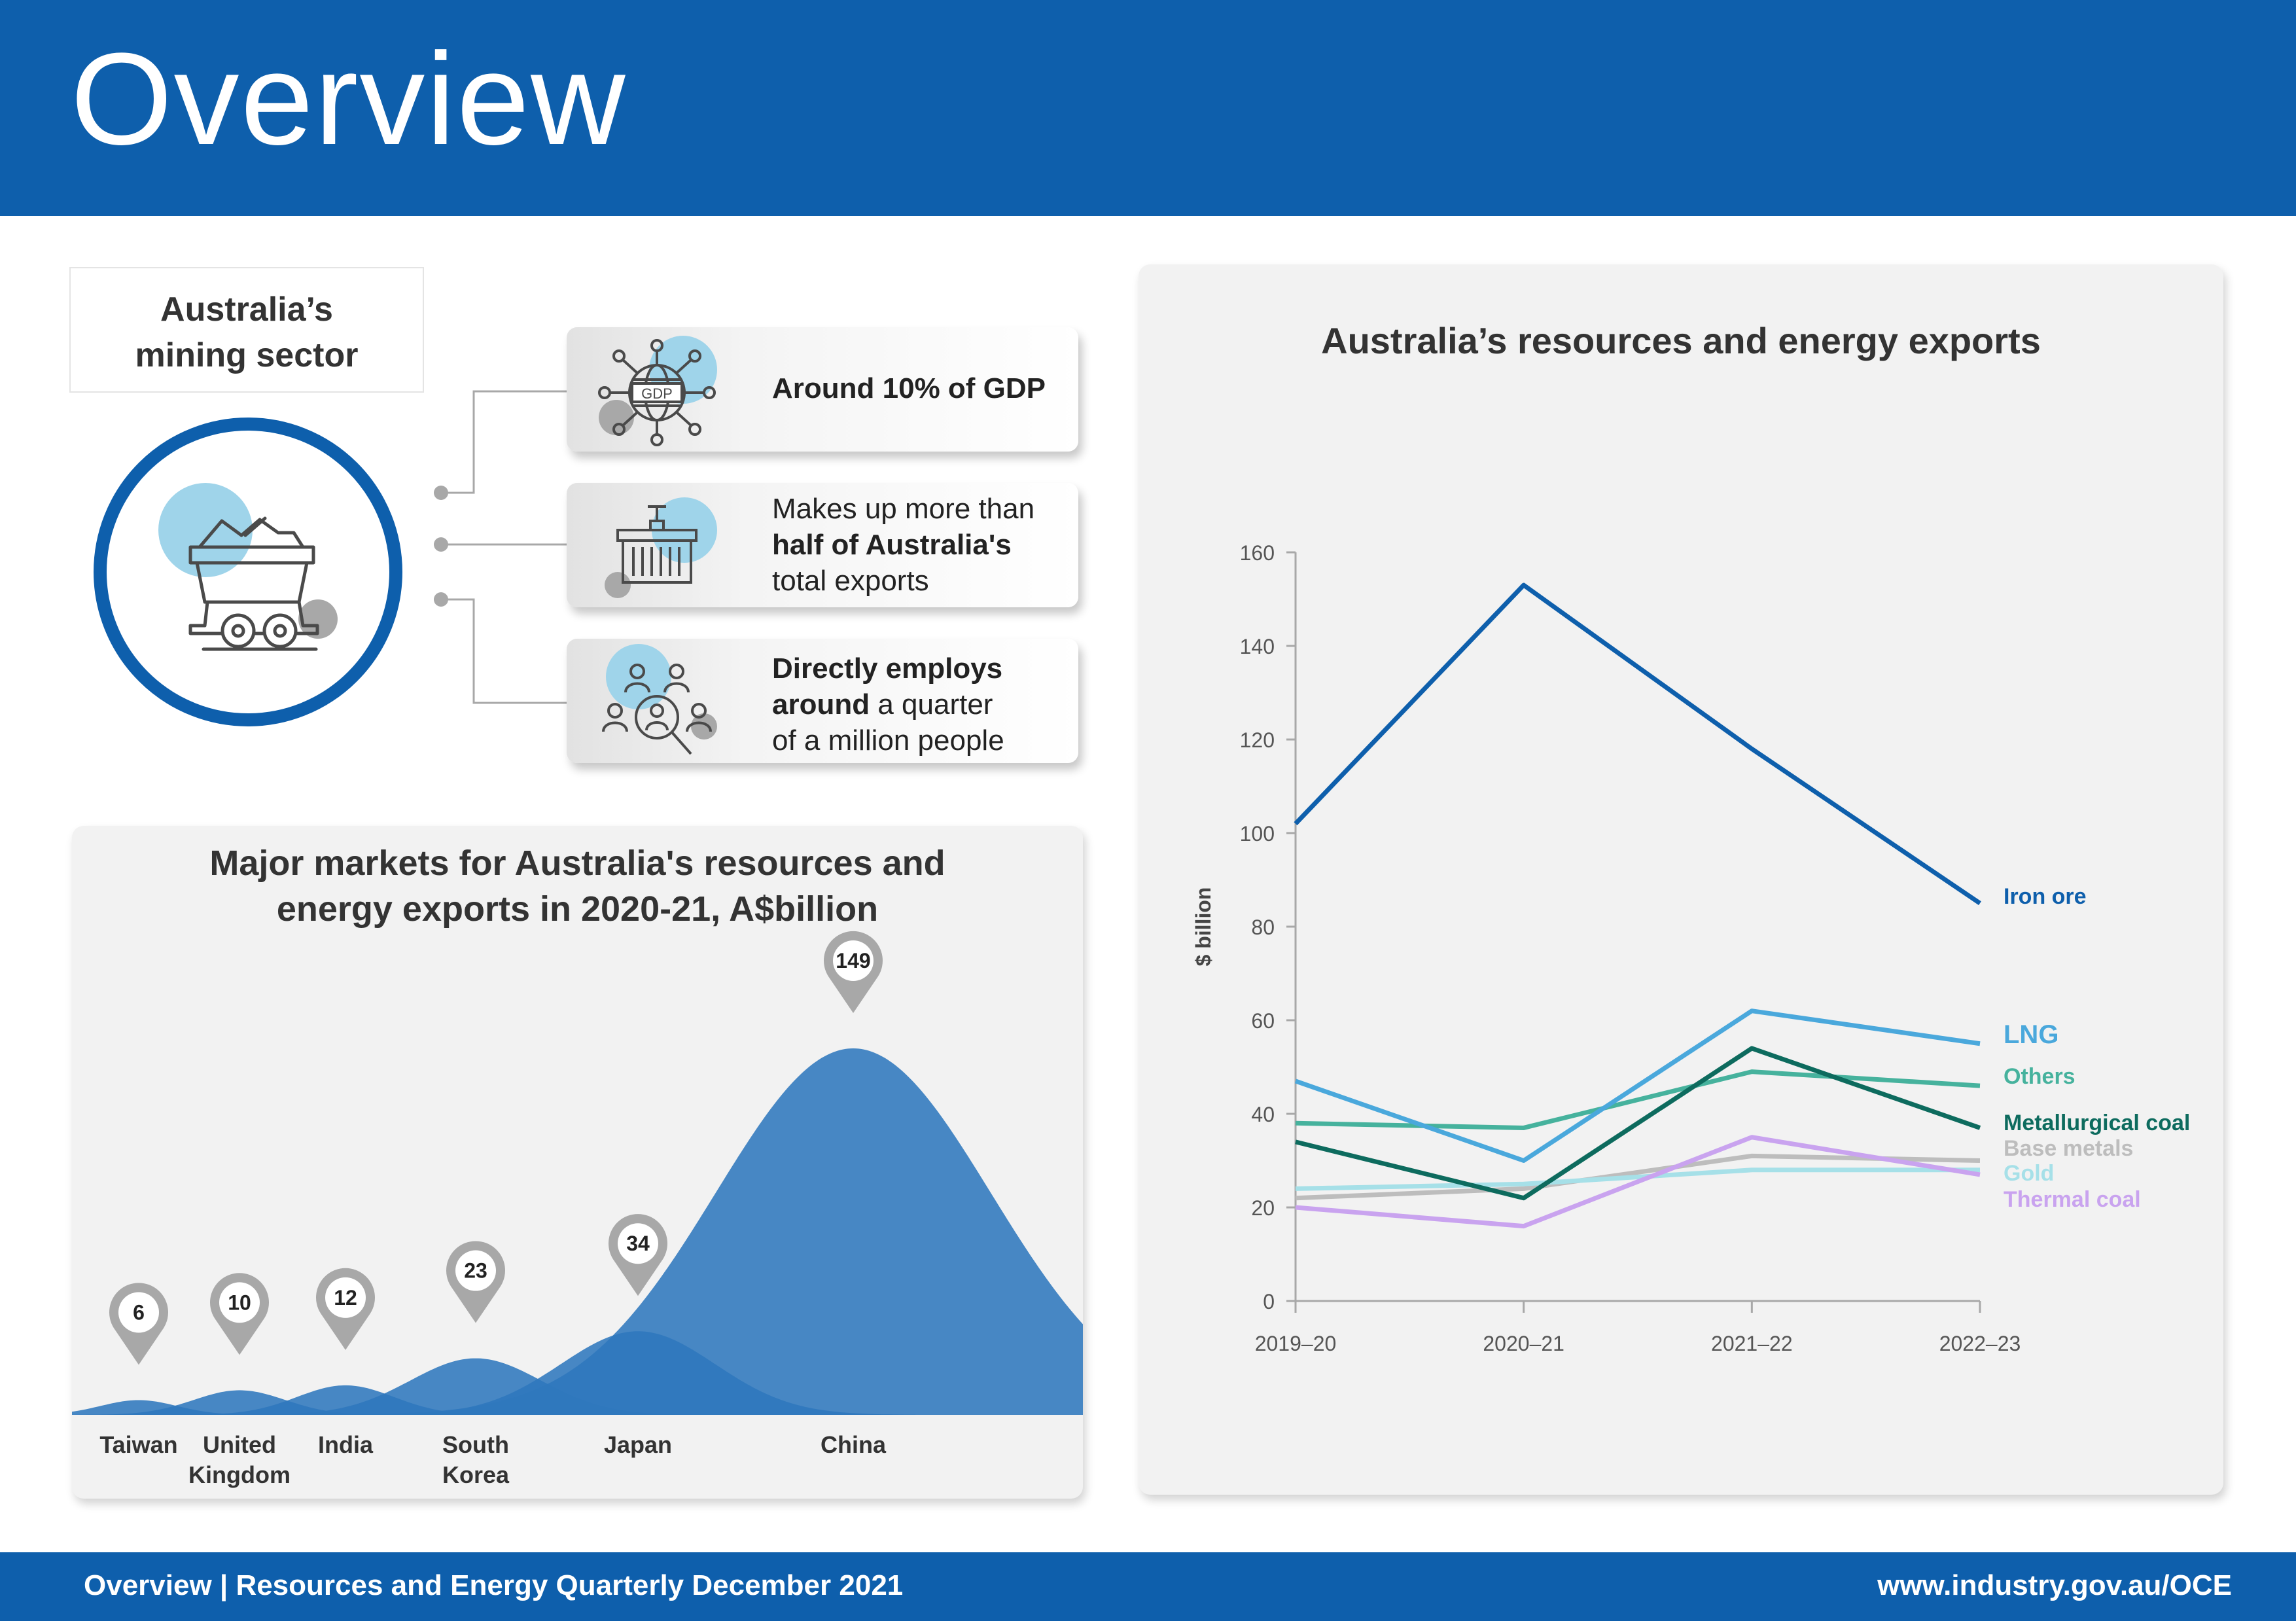  I want to click on gdp-network-icon: GDP, so click(657, 391).